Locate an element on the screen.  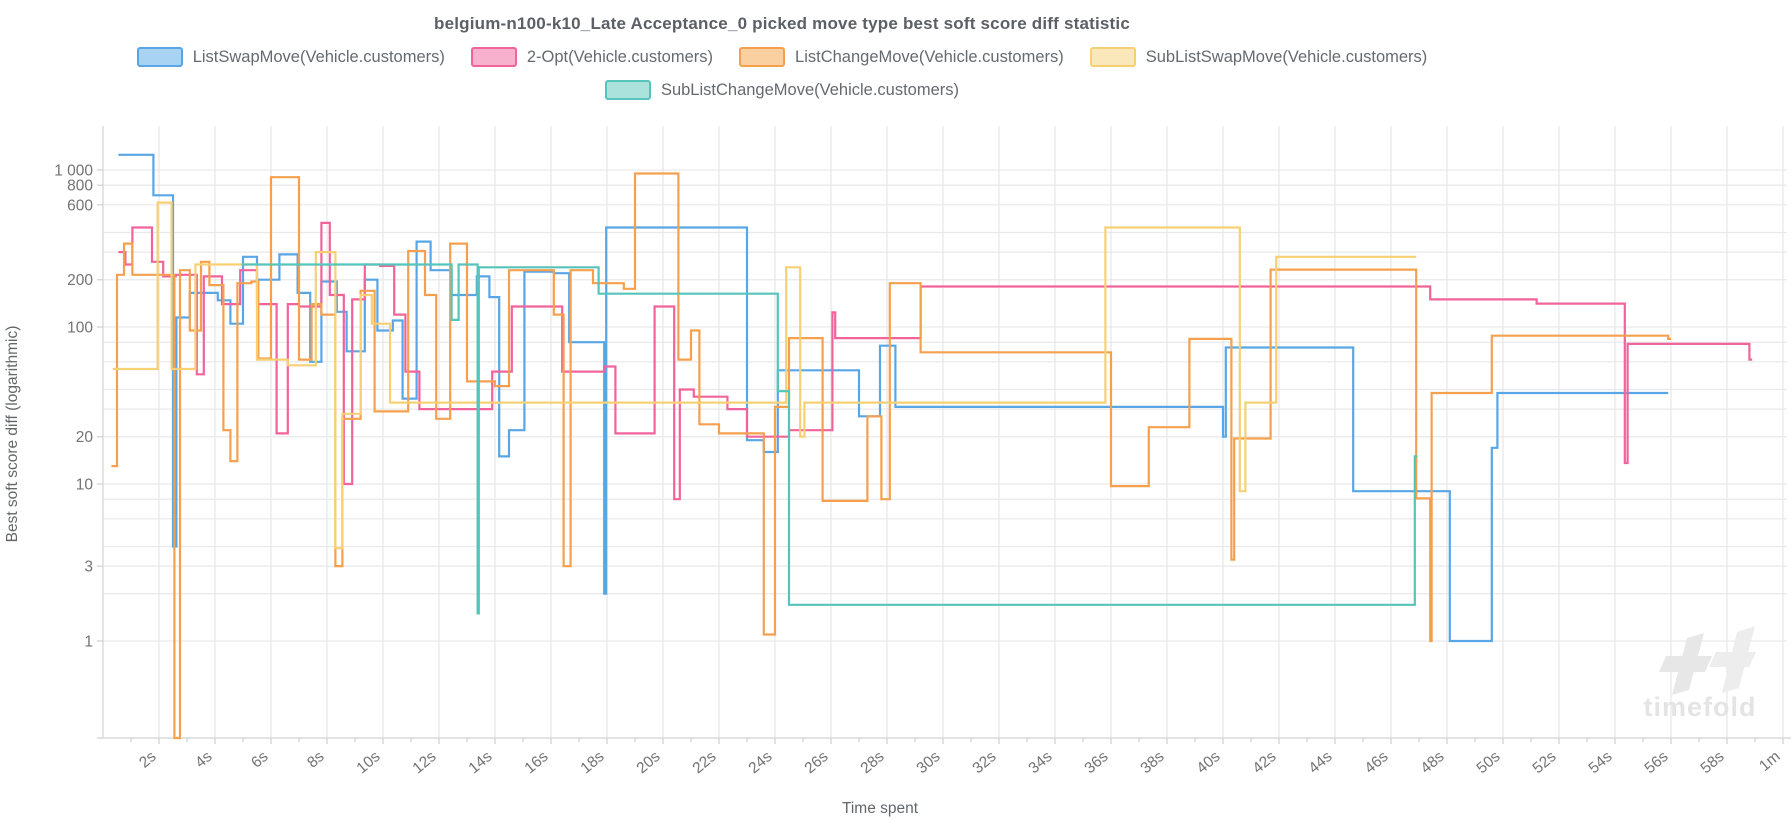
legend-item-2: ListChangeMove(Vehicle.customers) is located at coordinates (901, 57).